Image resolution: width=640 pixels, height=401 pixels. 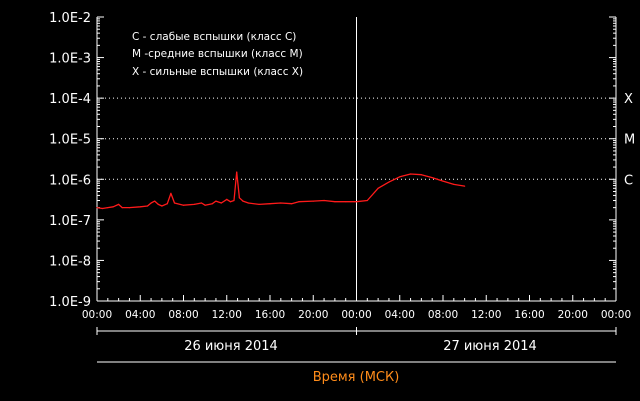 I want to click on y-tick-label: 1.0E-3, so click(x=70, y=59).